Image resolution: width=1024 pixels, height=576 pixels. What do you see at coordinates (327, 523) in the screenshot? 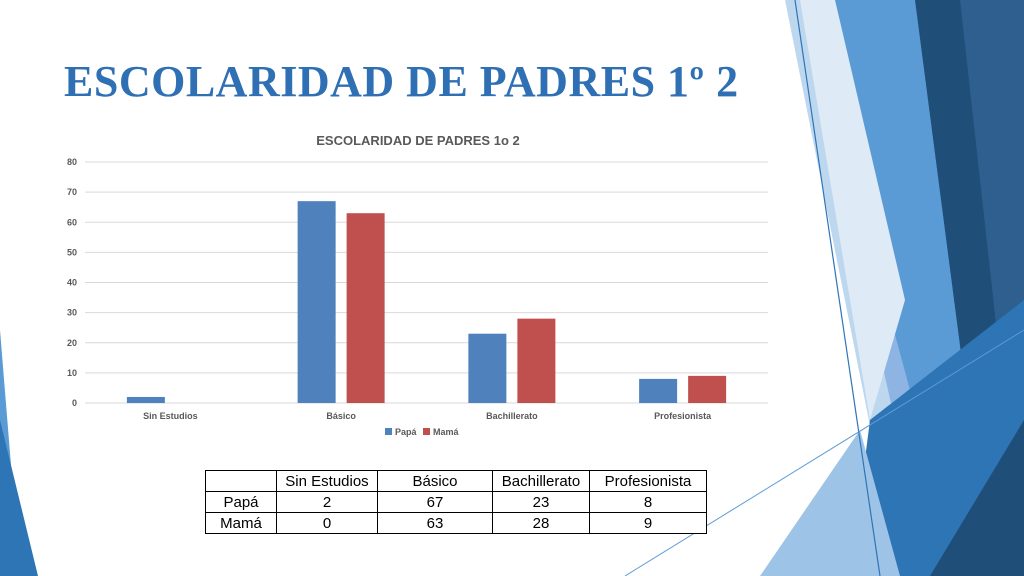
I see `table-cell: 0` at bounding box center [327, 523].